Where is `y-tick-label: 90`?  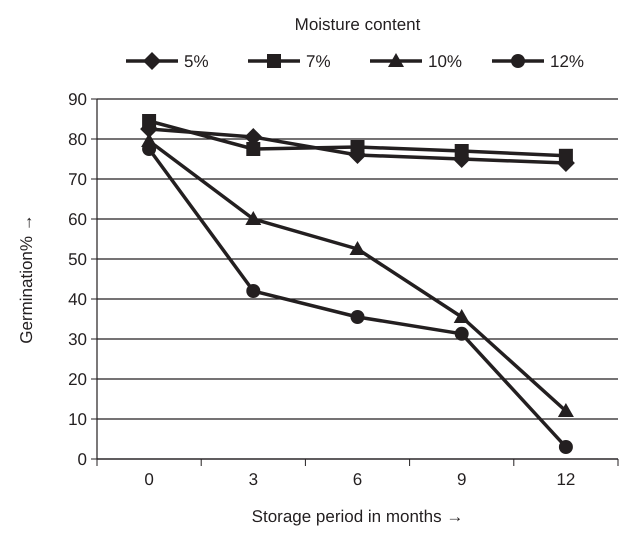 y-tick-label: 90 is located at coordinates (77, 99).